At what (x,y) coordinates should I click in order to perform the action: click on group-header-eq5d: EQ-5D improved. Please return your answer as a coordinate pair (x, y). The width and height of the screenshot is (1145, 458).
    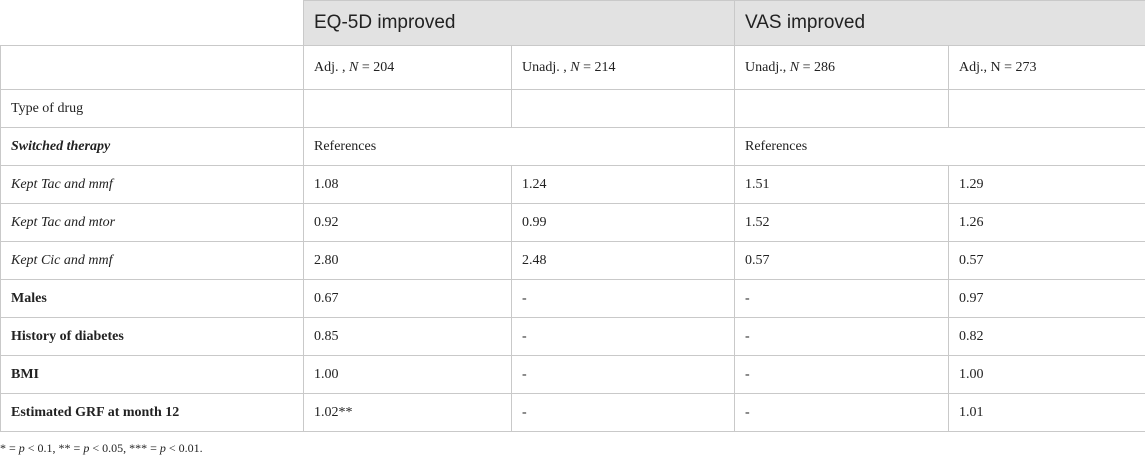
    Looking at the image, I should click on (519, 23).